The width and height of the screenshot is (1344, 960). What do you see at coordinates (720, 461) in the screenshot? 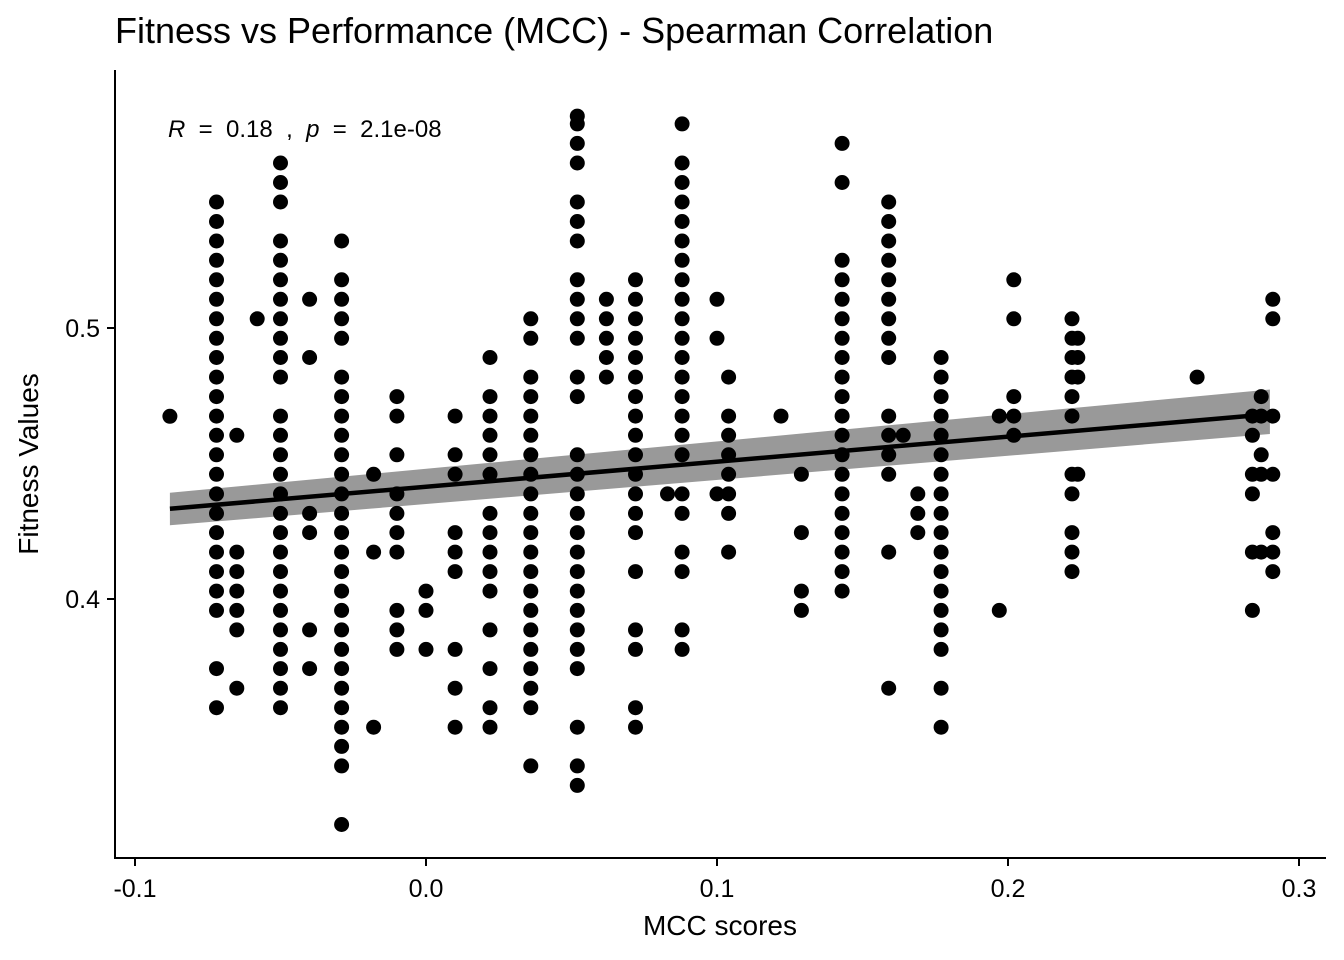
I see `regression-line-layer` at bounding box center [720, 461].